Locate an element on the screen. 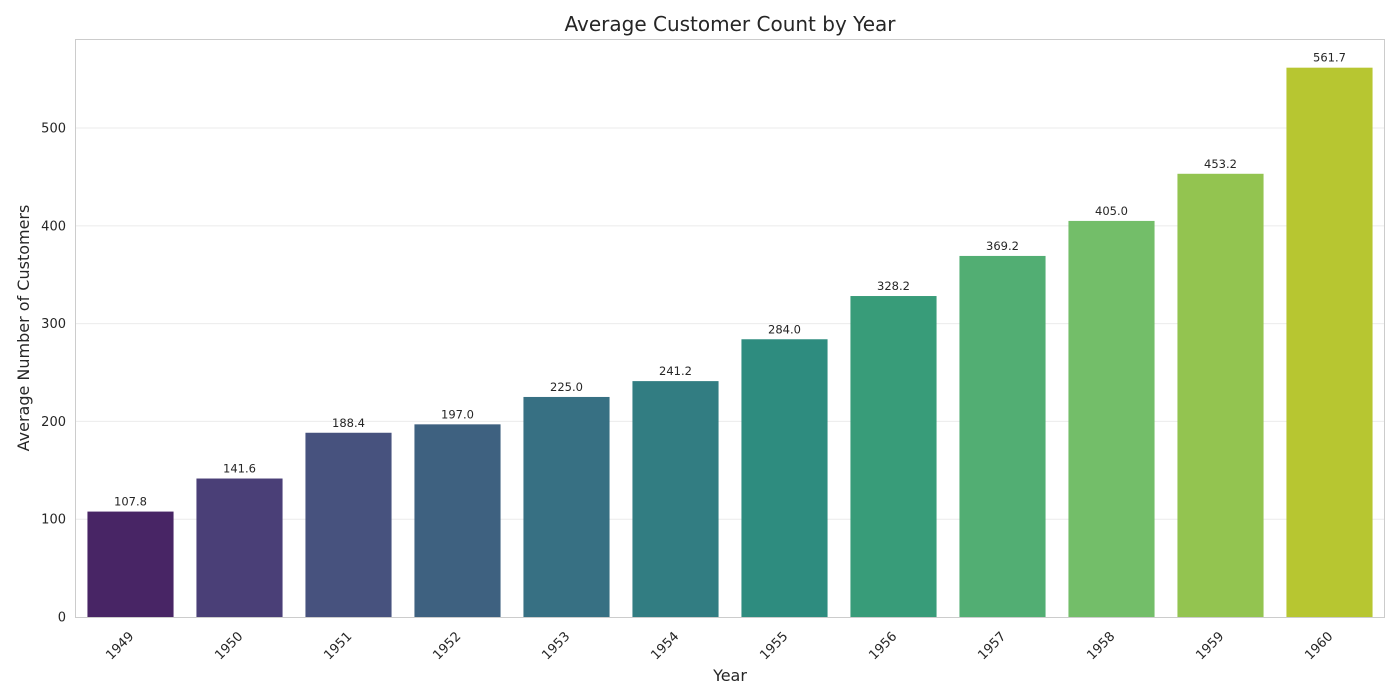 The width and height of the screenshot is (1400, 700). bar-1957 is located at coordinates (1002, 436).